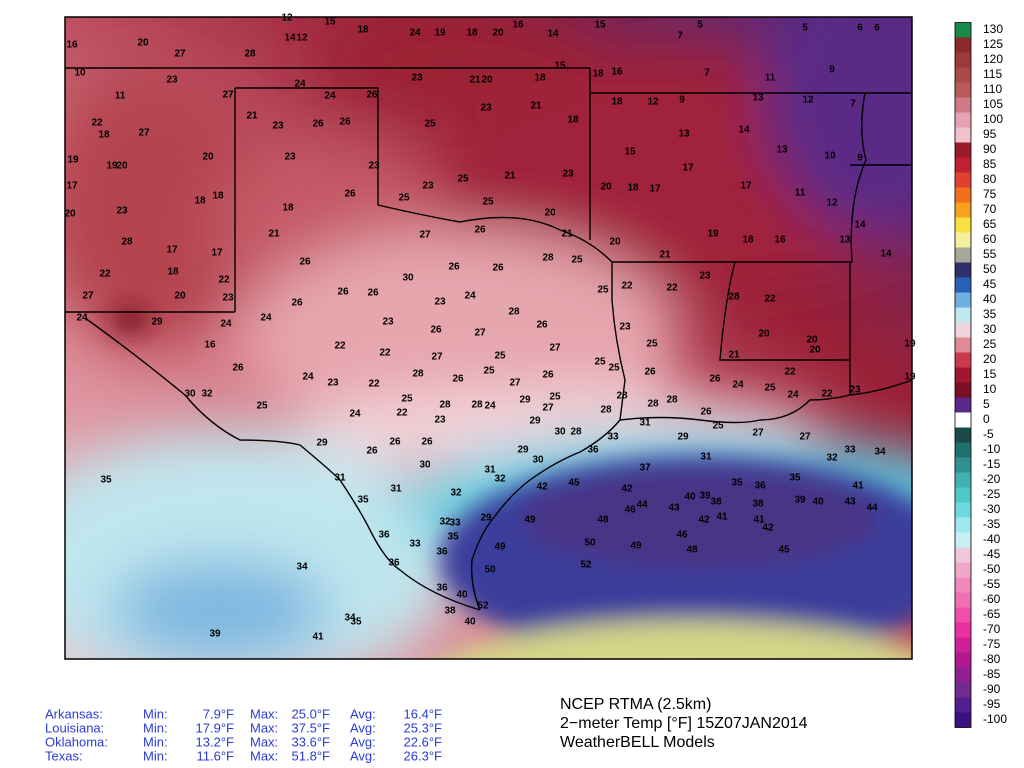 This screenshot has height=768, width=1024. What do you see at coordinates (759, 520) in the screenshot?
I see `station-value: 41` at bounding box center [759, 520].